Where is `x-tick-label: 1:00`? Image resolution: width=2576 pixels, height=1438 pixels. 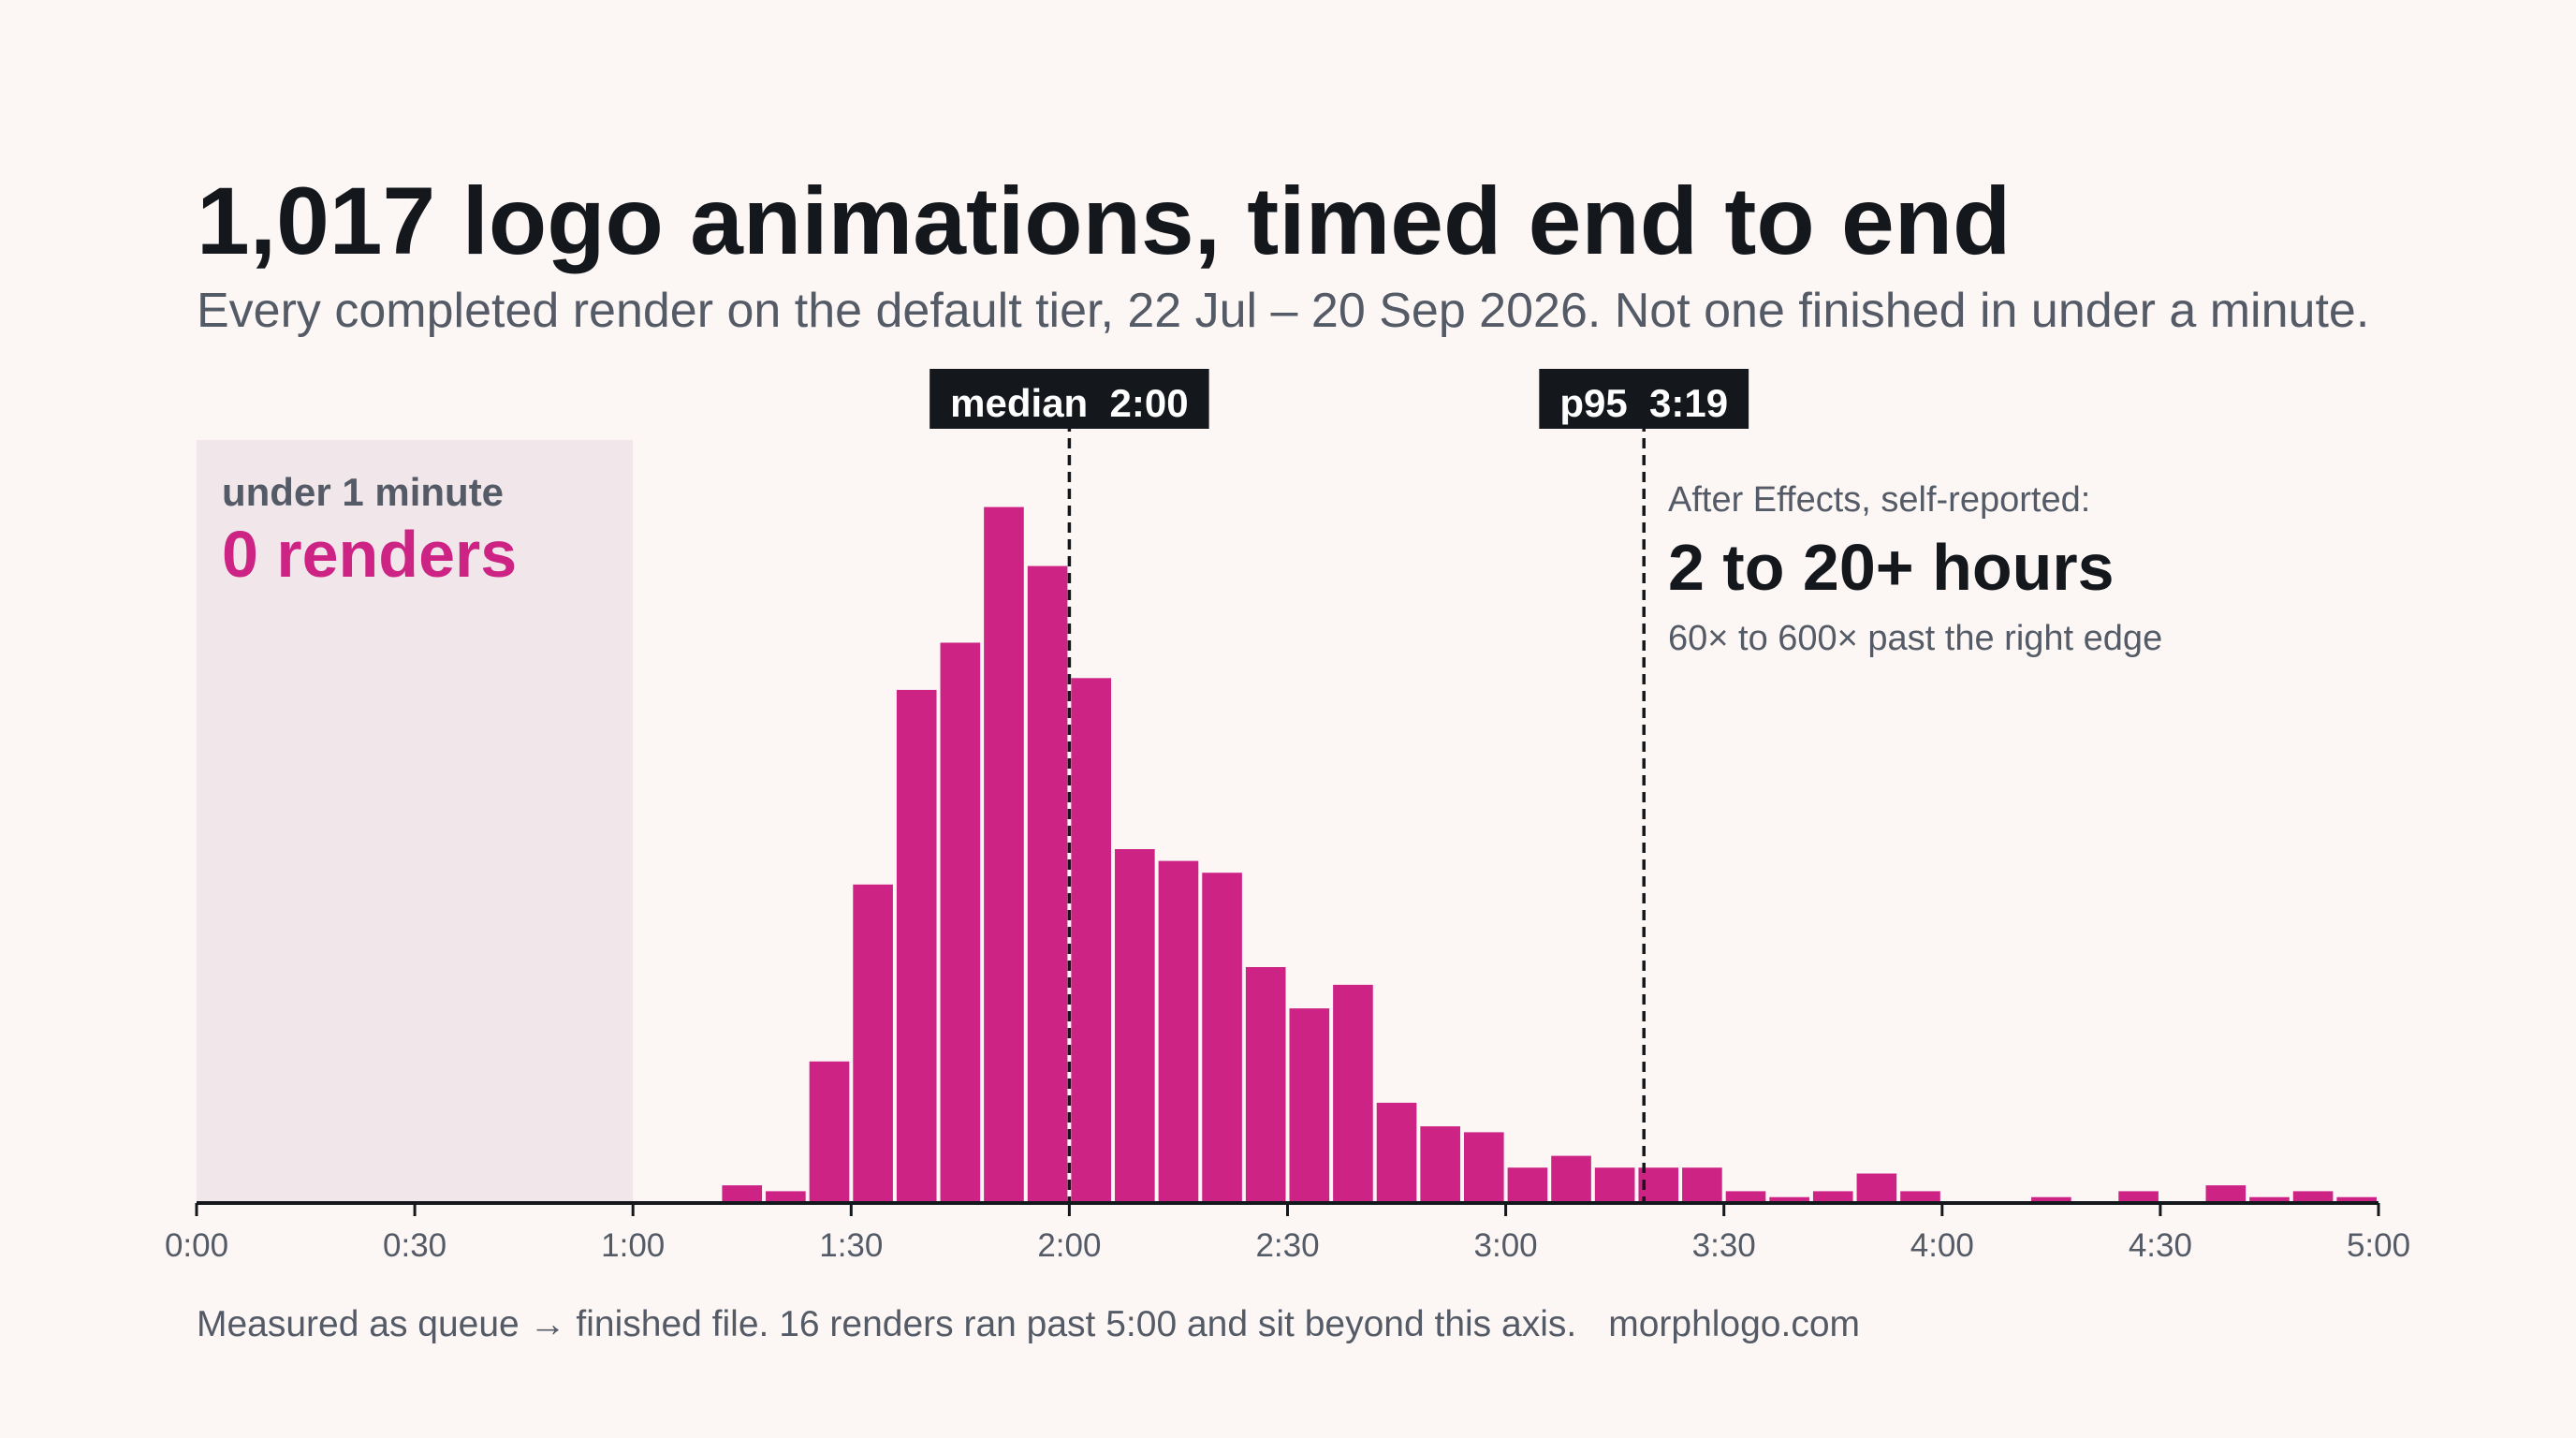
x-tick-label: 1:00 is located at coordinates (633, 1245).